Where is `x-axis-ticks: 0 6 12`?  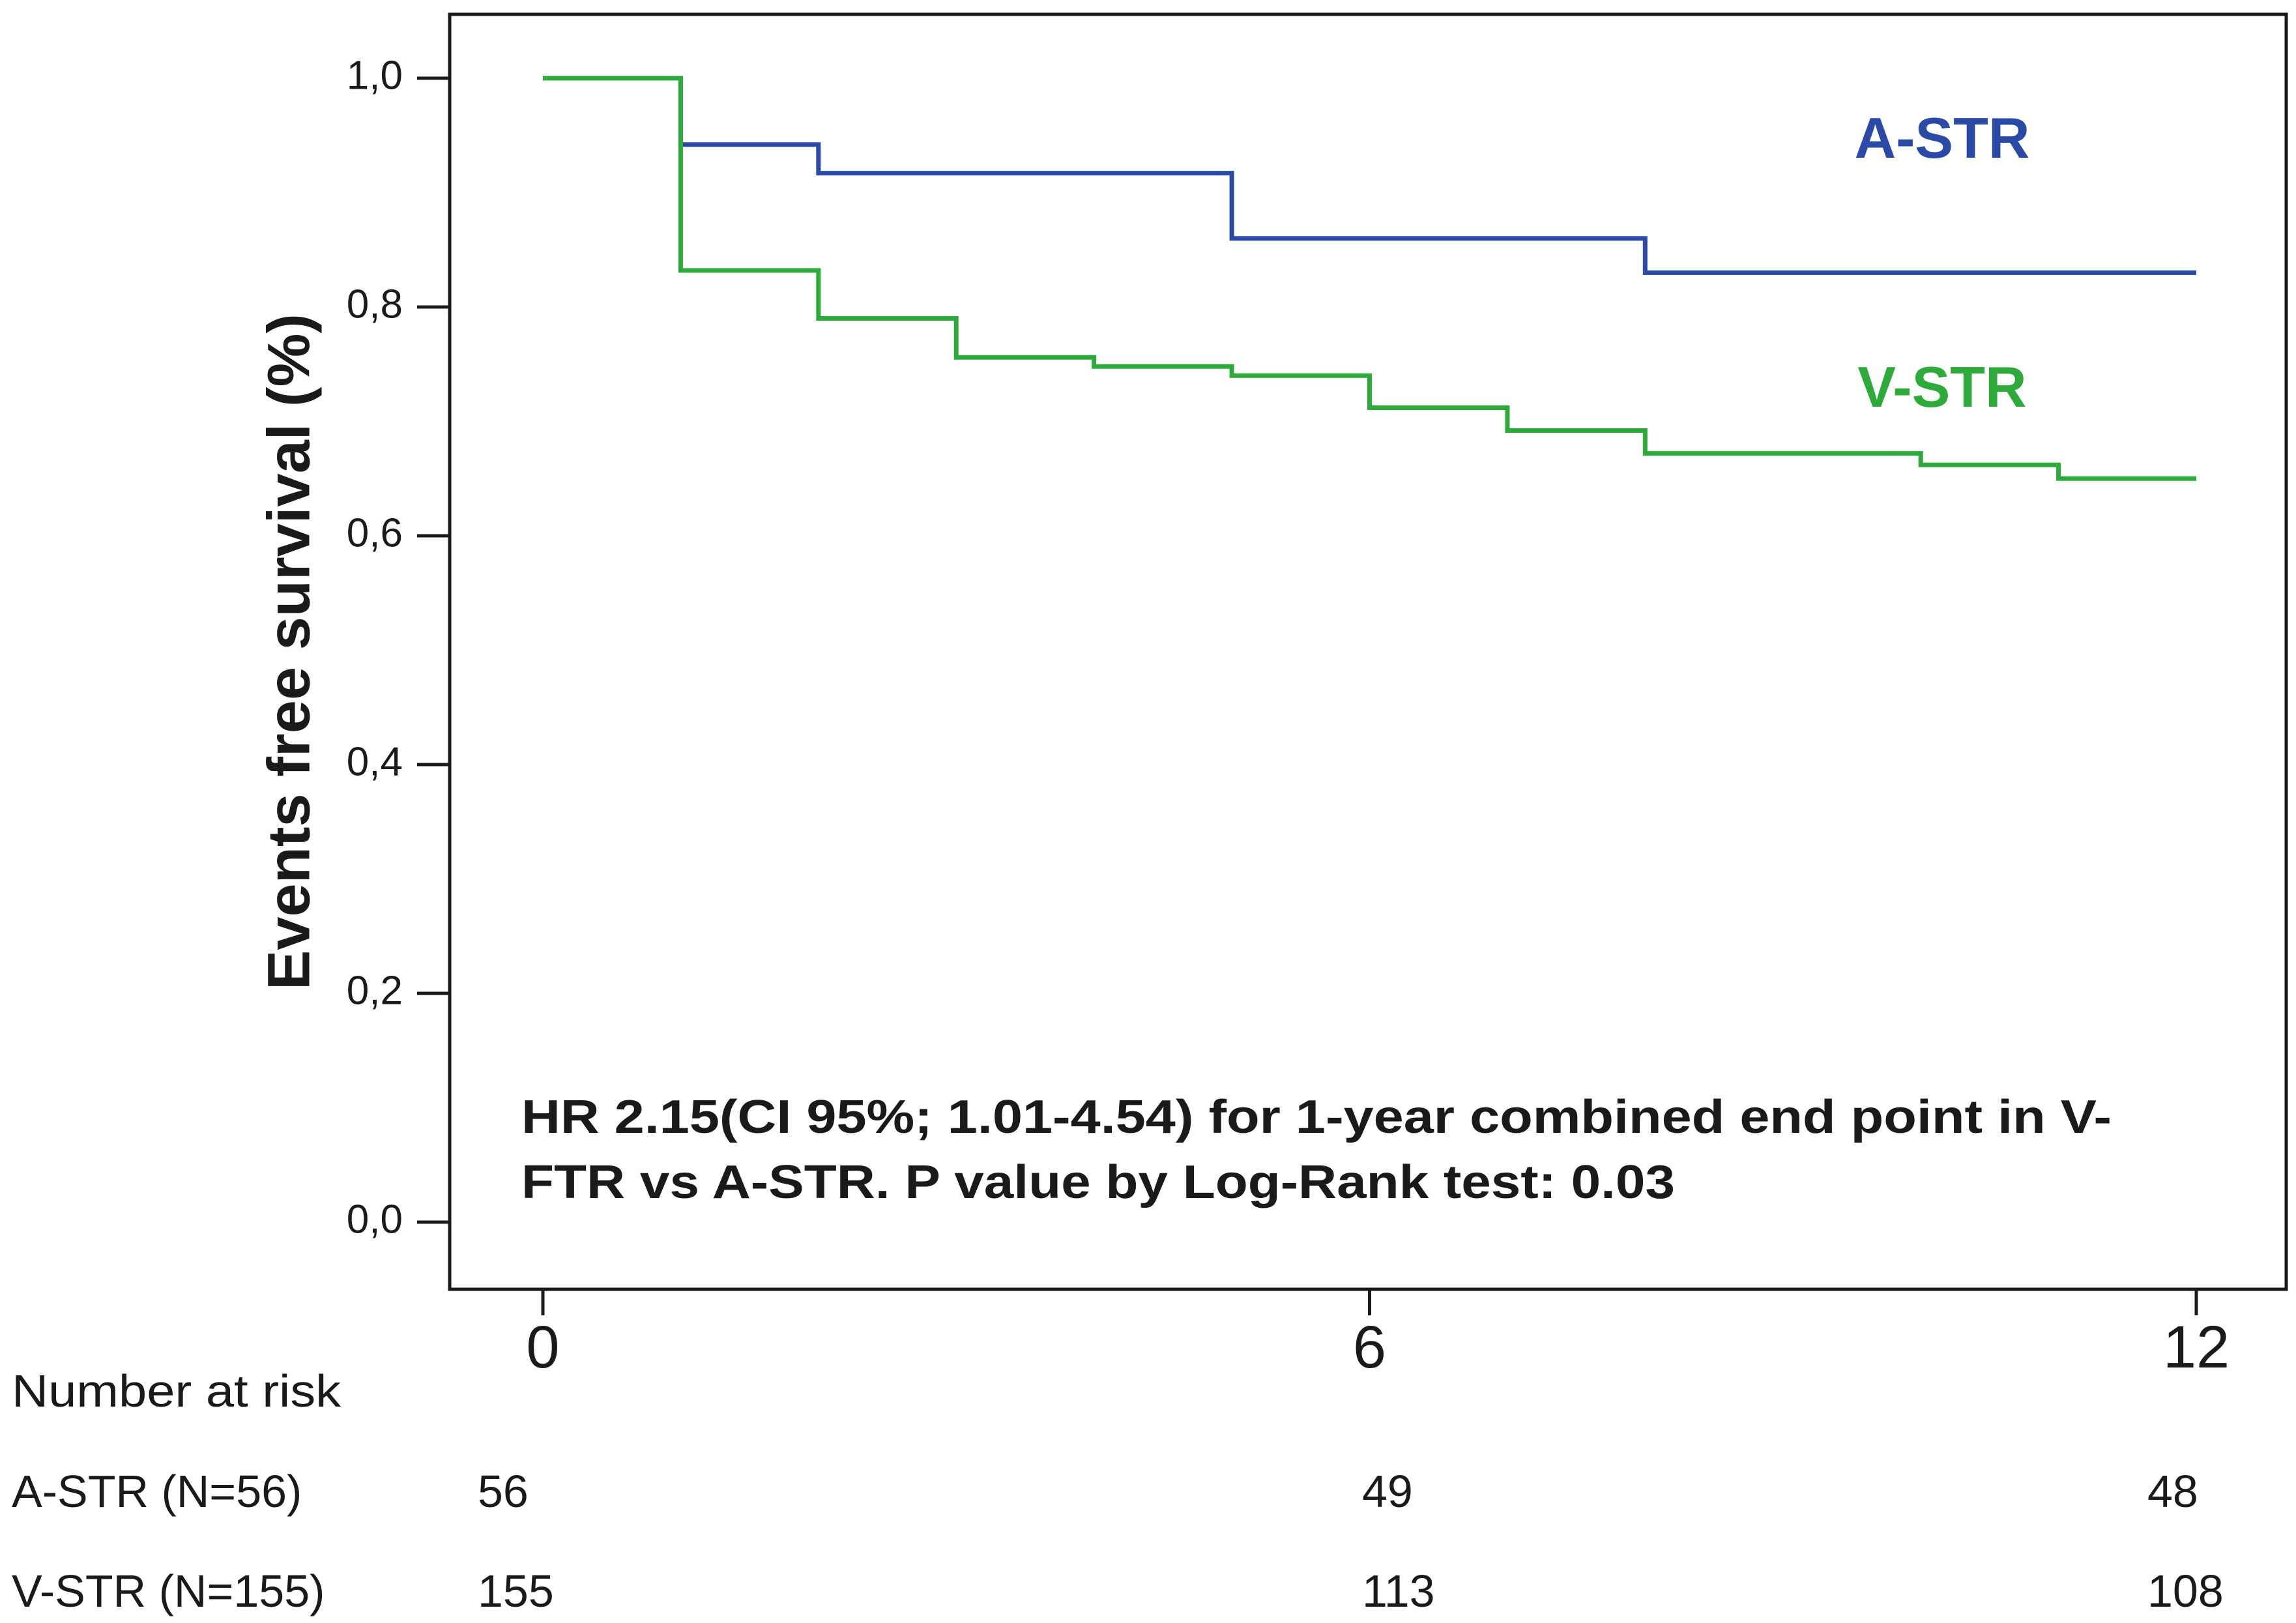 x-axis-ticks: 0 6 12 is located at coordinates (1378, 1335).